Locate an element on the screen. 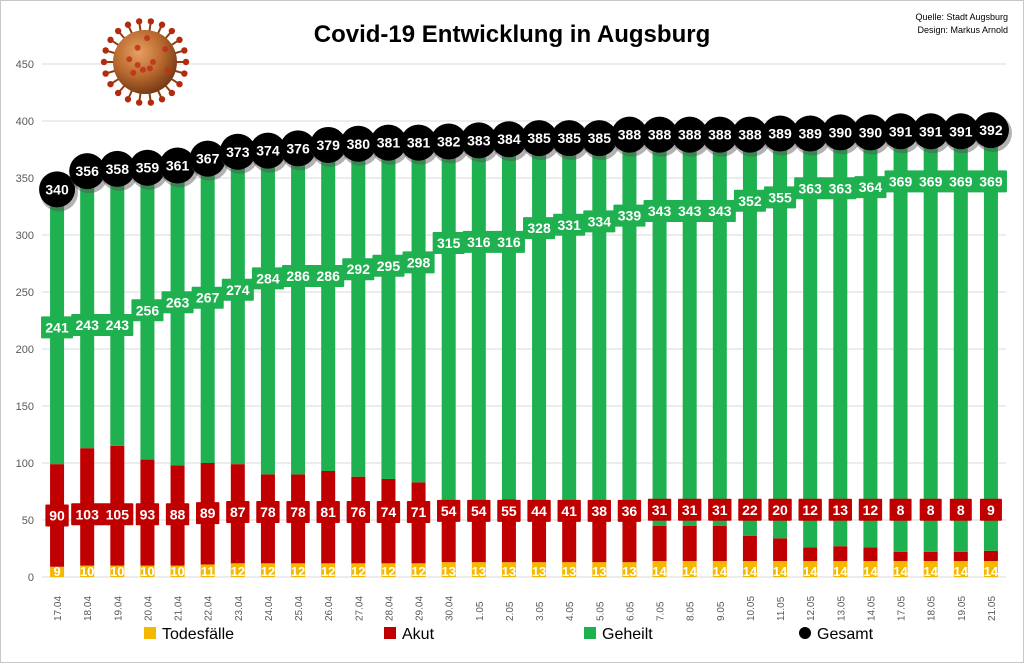 The height and width of the screenshot is (663, 1024). gesamt-marker: 388 is located at coordinates (691, 136).